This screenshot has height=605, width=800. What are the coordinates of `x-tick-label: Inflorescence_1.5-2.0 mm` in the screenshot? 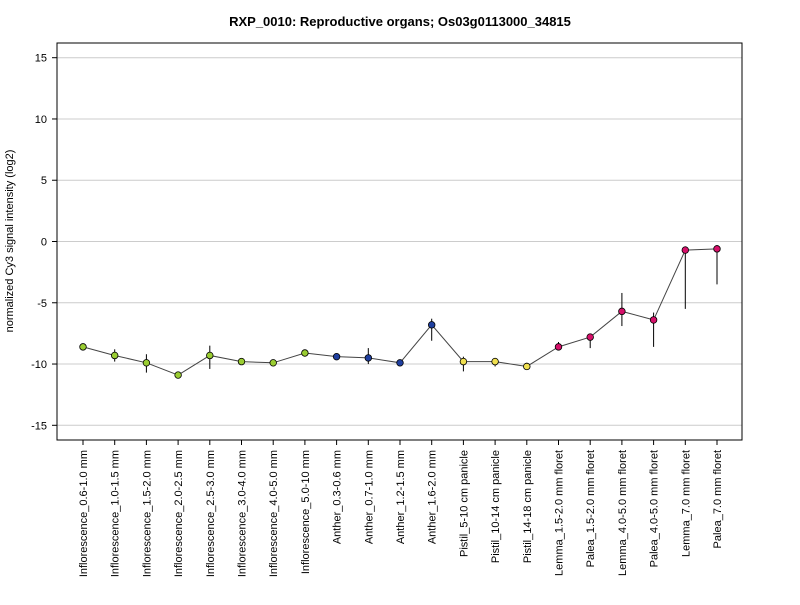 It's located at (147, 513).